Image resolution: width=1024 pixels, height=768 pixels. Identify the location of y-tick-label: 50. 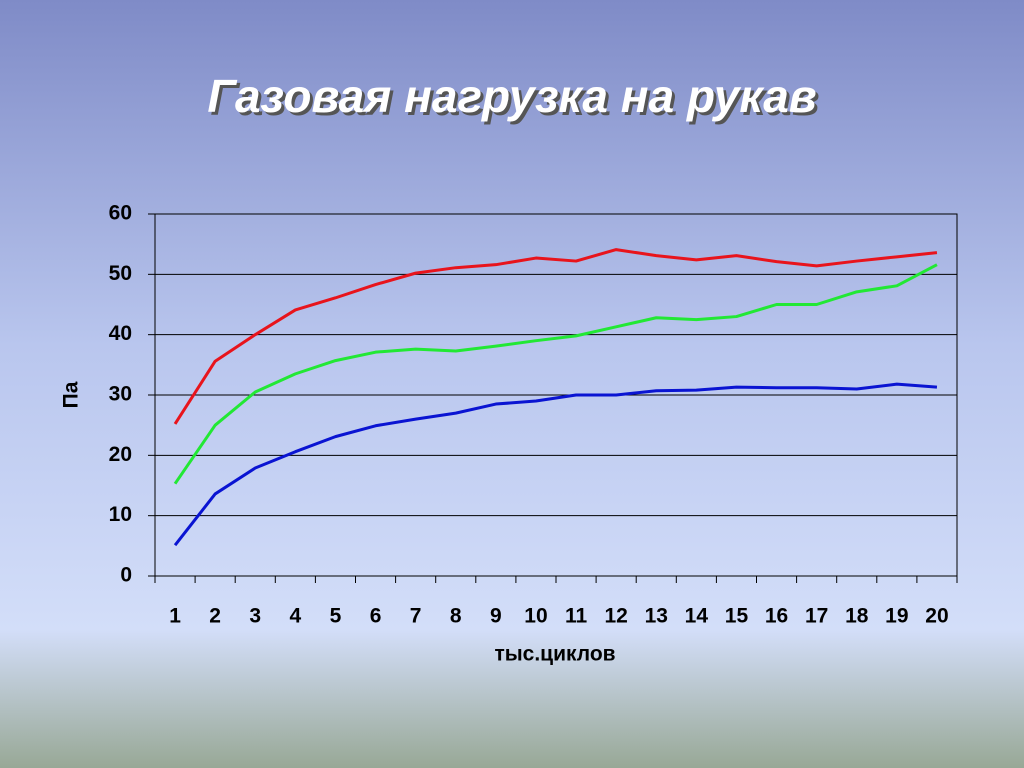
(120, 273).